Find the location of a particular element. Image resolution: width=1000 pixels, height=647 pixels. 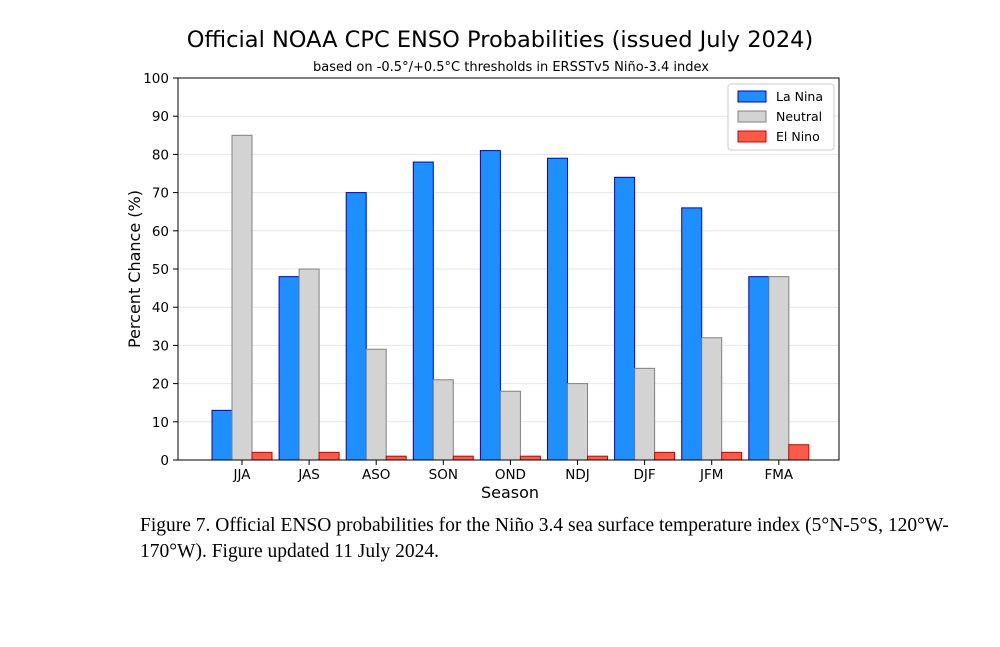

bar-el-nino-ond is located at coordinates (530, 458).